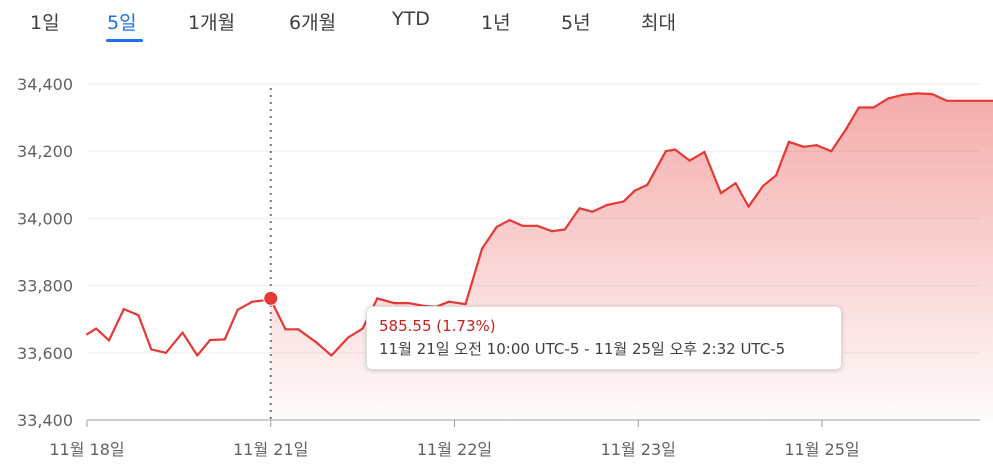 This screenshot has width=993, height=476. I want to click on x-tick-label: 11월 21일, so click(270, 449).